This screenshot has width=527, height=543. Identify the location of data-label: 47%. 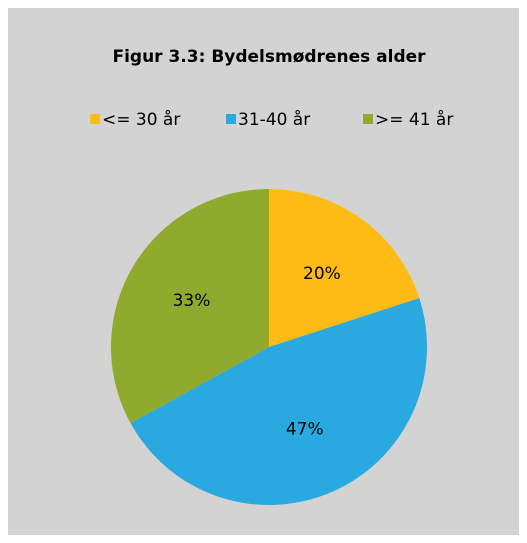
(305, 430).